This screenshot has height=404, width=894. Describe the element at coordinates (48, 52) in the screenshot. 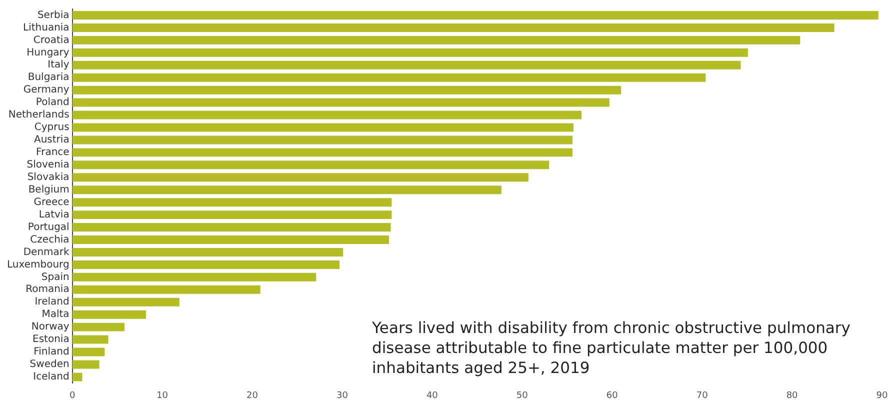

I see `y-tick-label: Hungary` at that location.